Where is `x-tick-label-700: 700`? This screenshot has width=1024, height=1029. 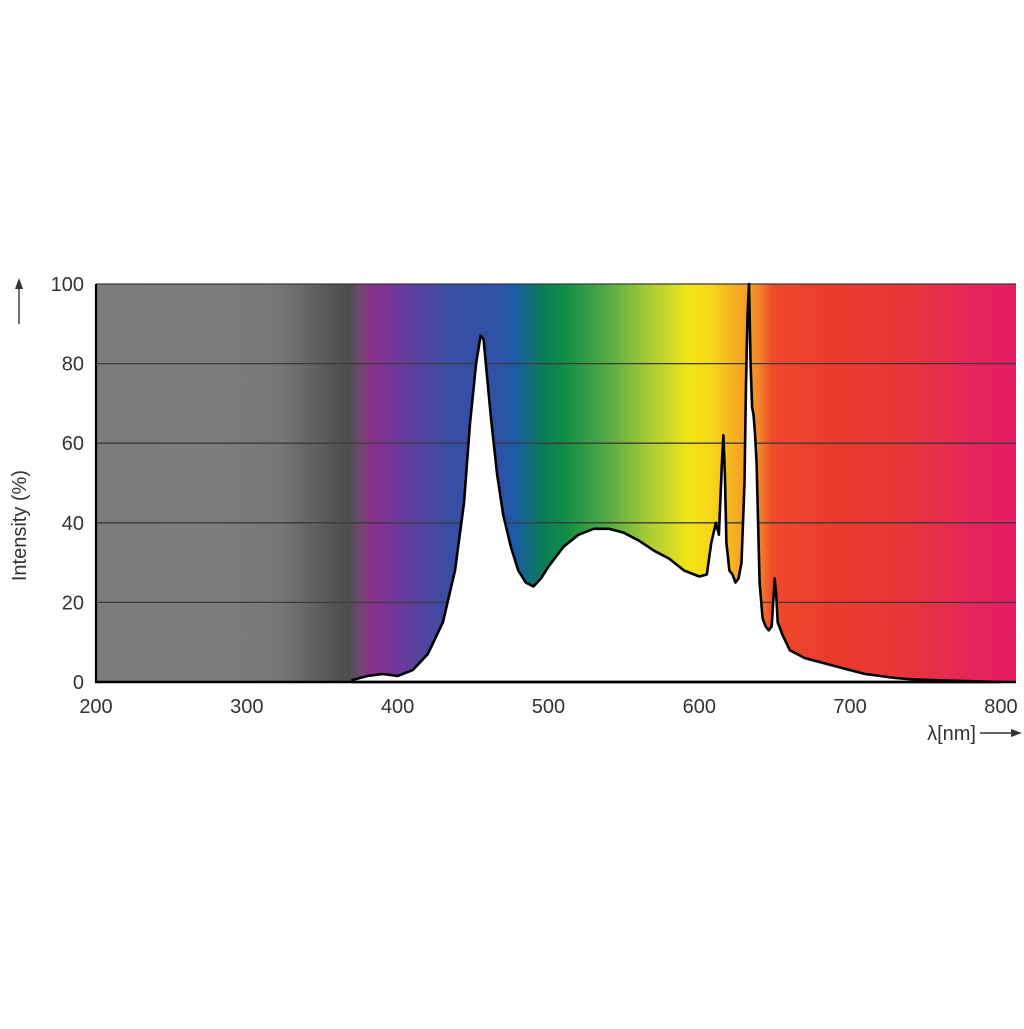
x-tick-label-700: 700 is located at coordinates (849, 707).